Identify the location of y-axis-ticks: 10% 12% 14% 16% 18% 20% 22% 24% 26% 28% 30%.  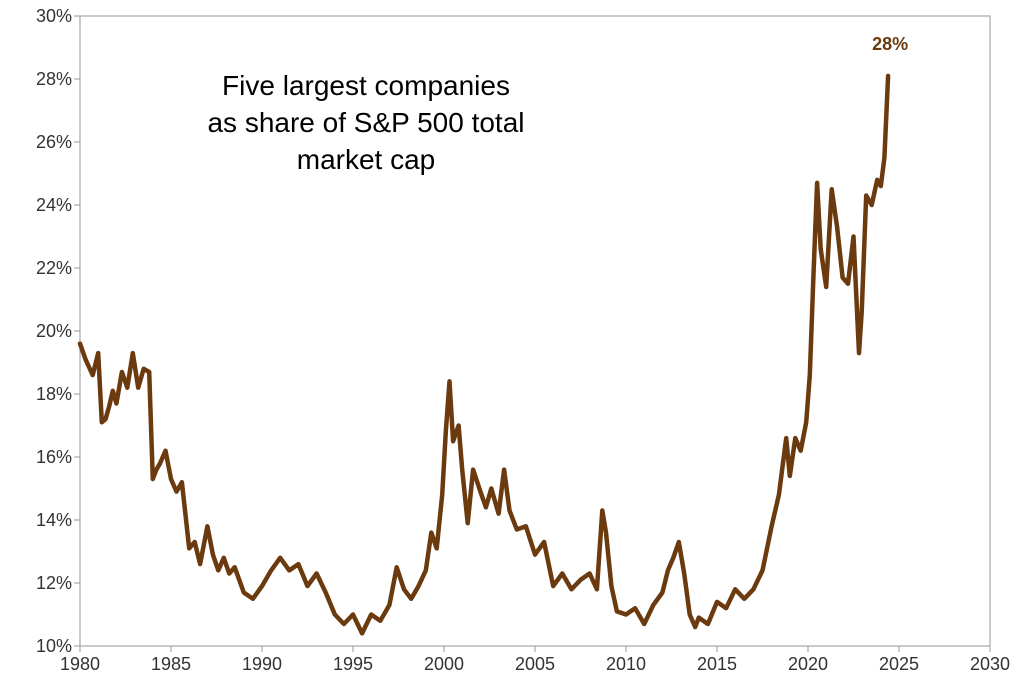
(58, 331).